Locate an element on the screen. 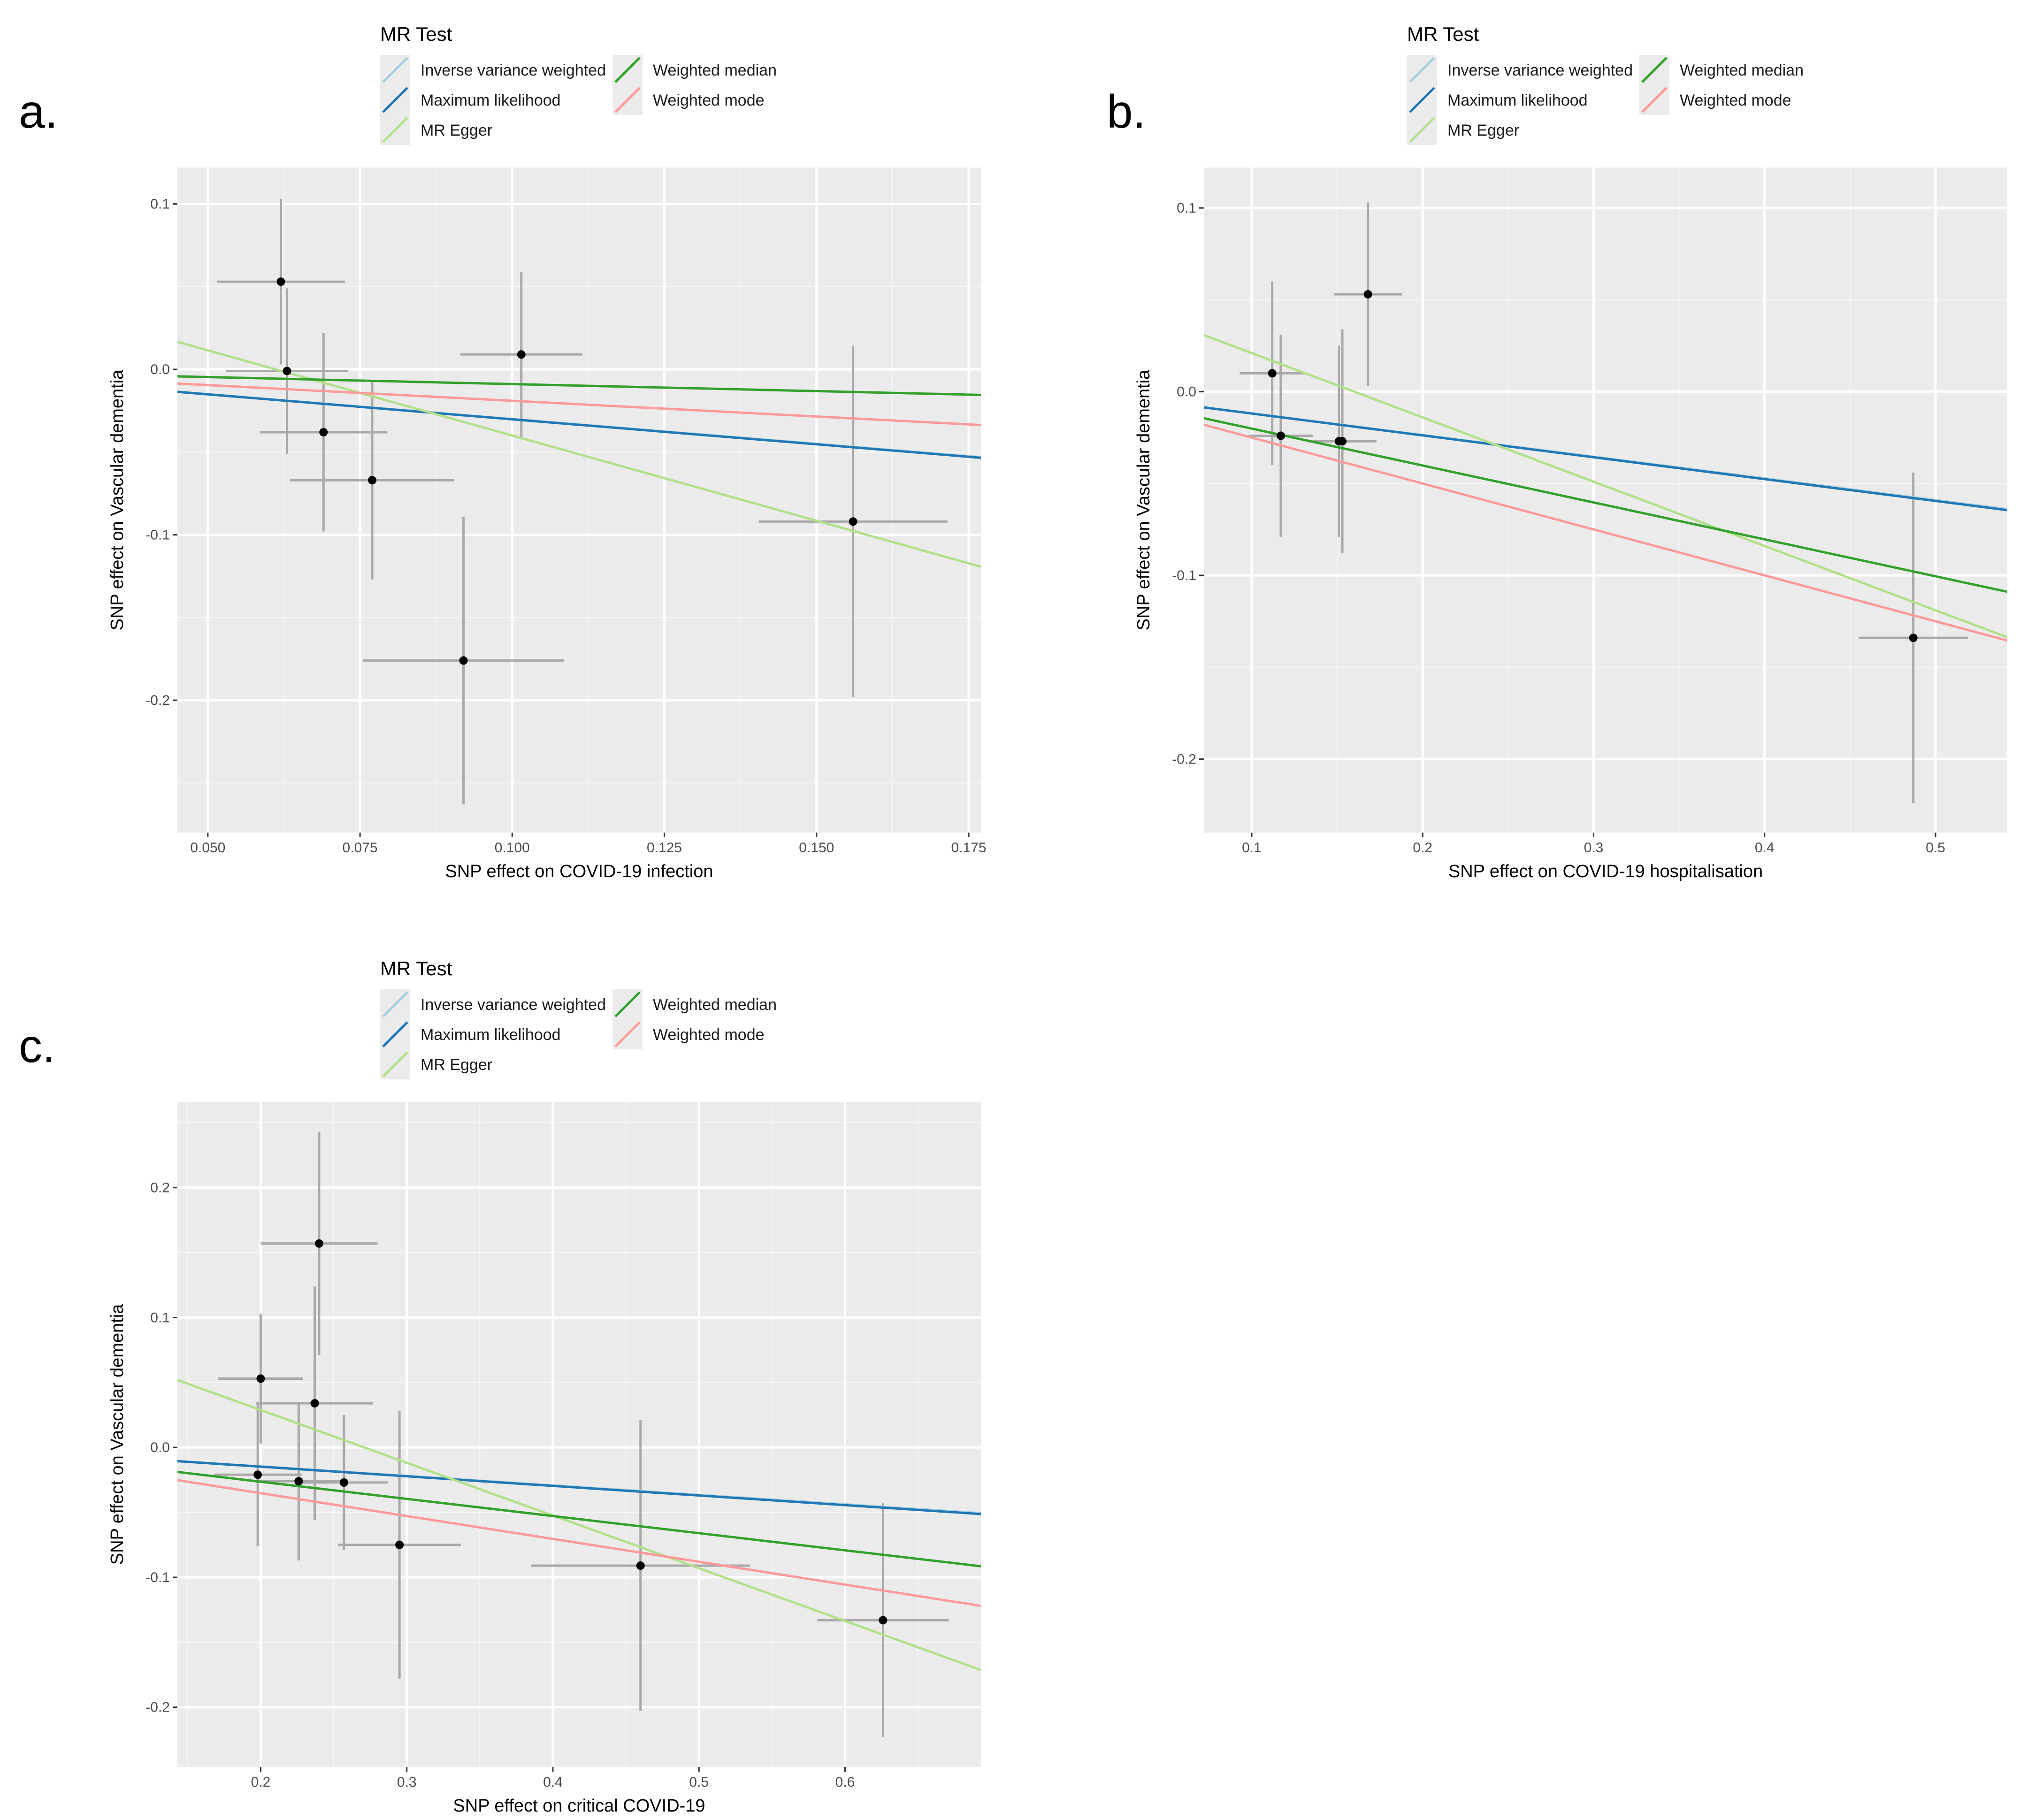 The height and width of the screenshot is (1820, 2020). x-axis: 0.050 0.075 0.100 0.125 0.150 0.175 is located at coordinates (588, 844).